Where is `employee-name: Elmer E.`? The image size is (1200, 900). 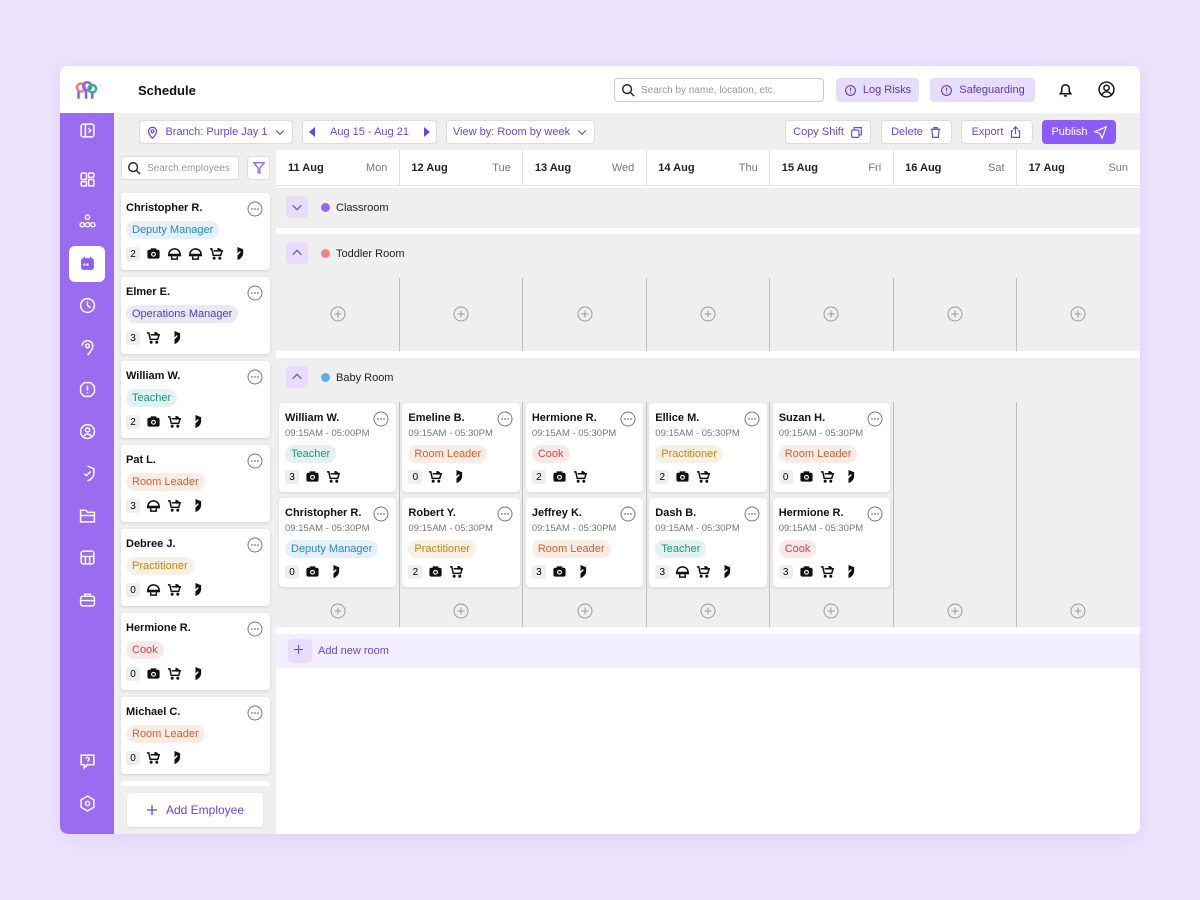 employee-name: Elmer E. is located at coordinates (148, 292).